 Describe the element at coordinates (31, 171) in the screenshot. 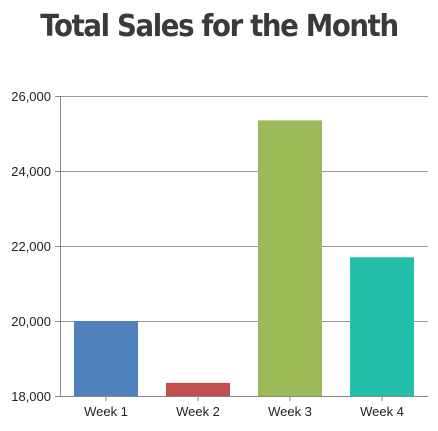

I see `y-tick-label: 24,000` at that location.